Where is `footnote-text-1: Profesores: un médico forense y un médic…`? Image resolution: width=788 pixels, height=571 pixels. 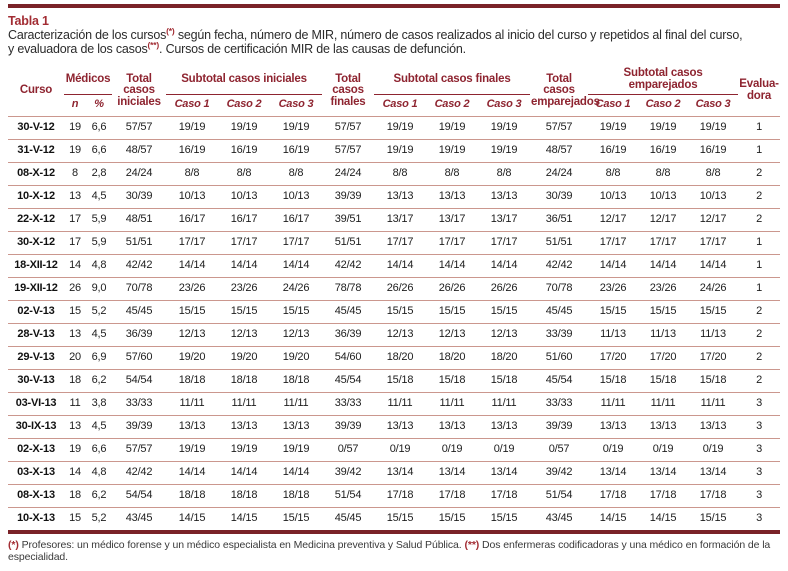 footnote-text-1: Profesores: un médico forense y un médic… is located at coordinates (241, 544).